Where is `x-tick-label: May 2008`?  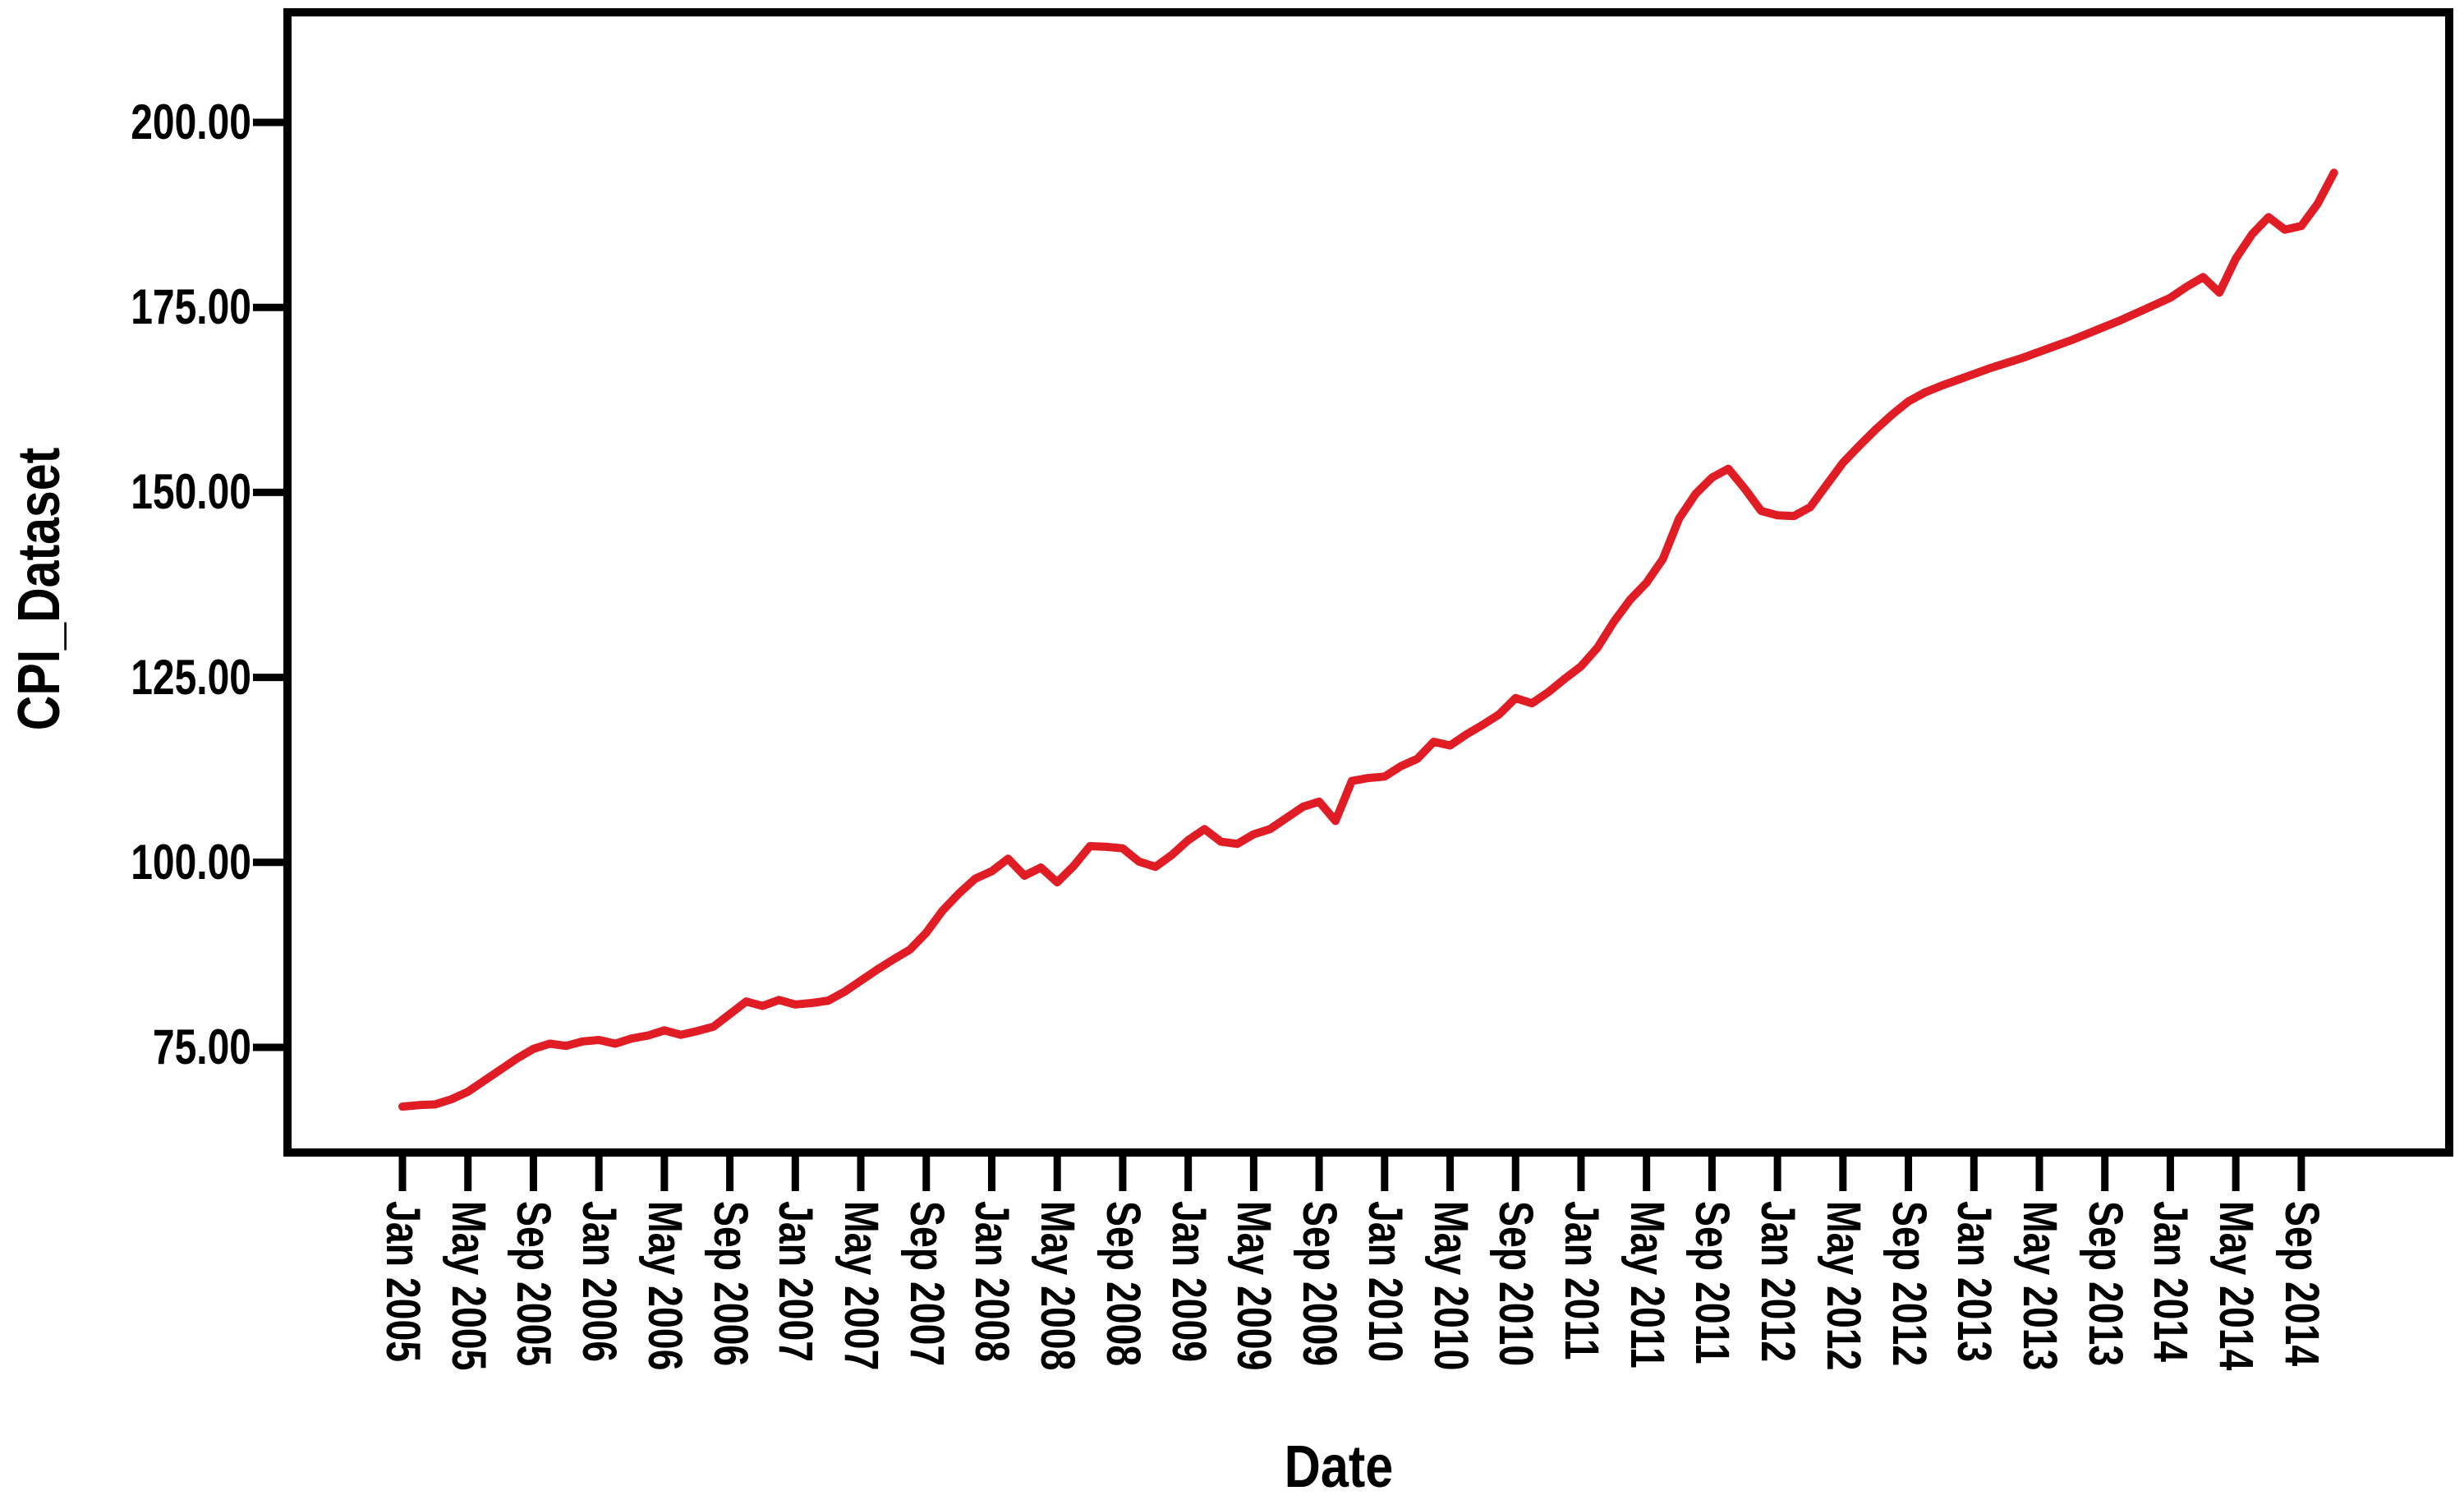 x-tick-label: May 2008 is located at coordinates (1058, 1286).